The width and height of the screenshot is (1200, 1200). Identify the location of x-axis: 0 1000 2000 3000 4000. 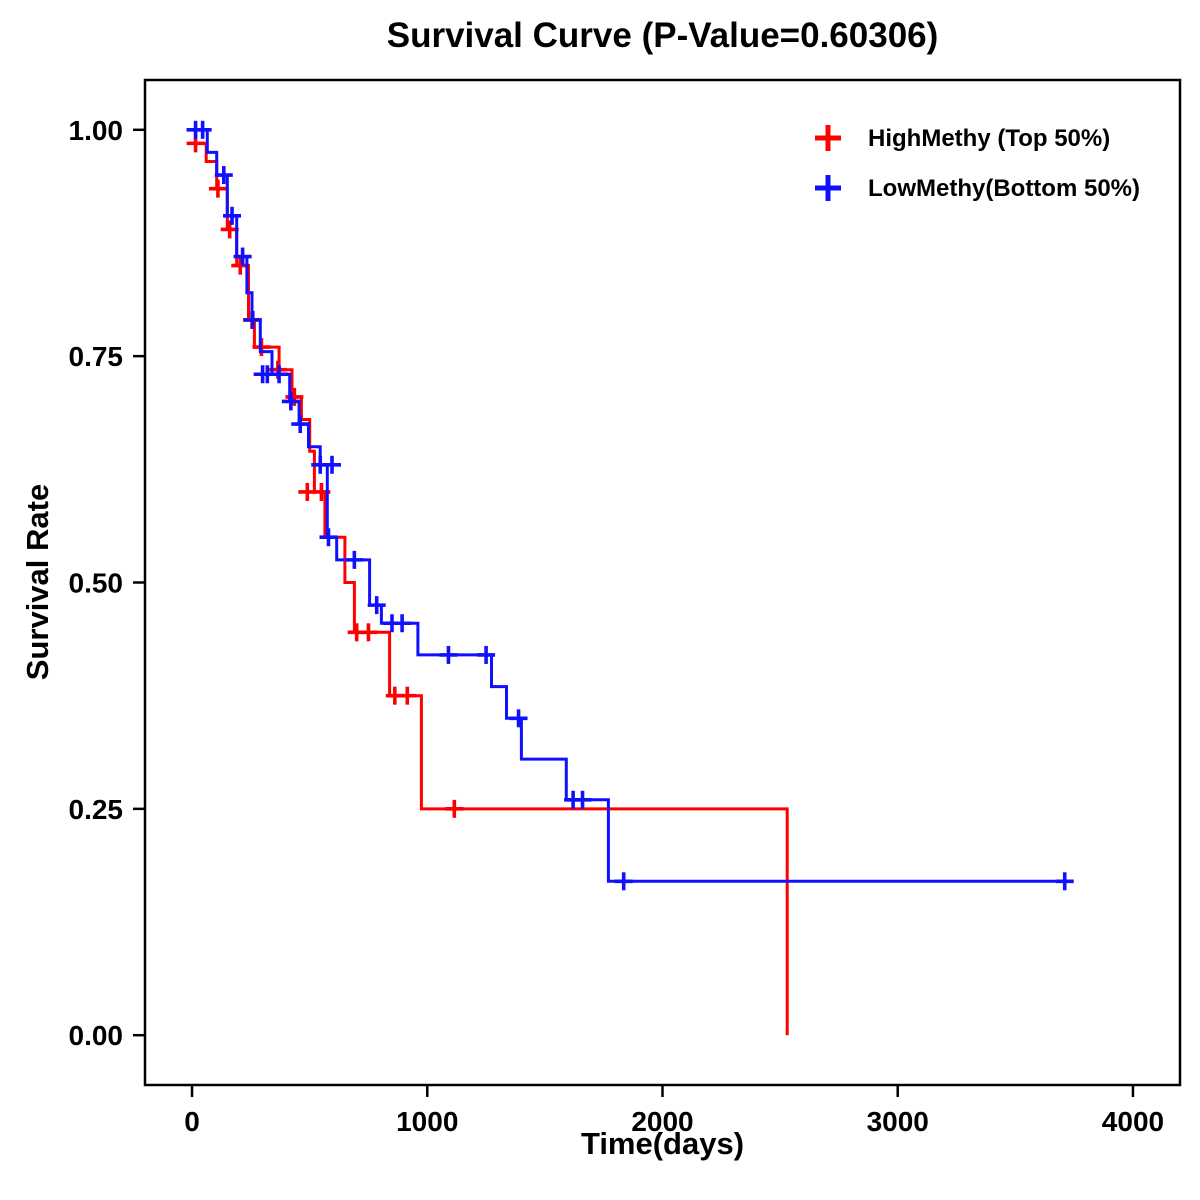
(674, 1111).